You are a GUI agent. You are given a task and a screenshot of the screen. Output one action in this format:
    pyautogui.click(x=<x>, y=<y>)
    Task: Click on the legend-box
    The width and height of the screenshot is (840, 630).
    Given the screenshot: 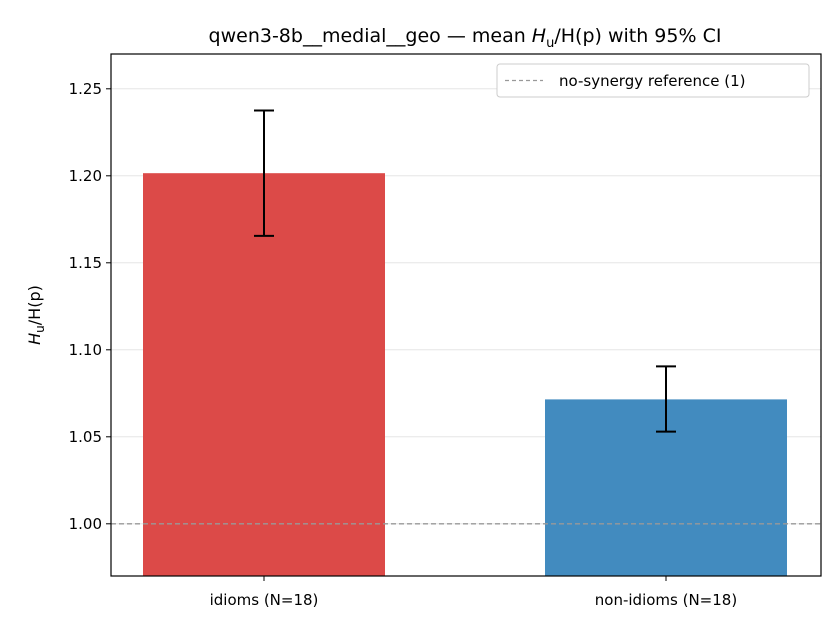 What is the action you would take?
    pyautogui.click(x=653, y=80)
    